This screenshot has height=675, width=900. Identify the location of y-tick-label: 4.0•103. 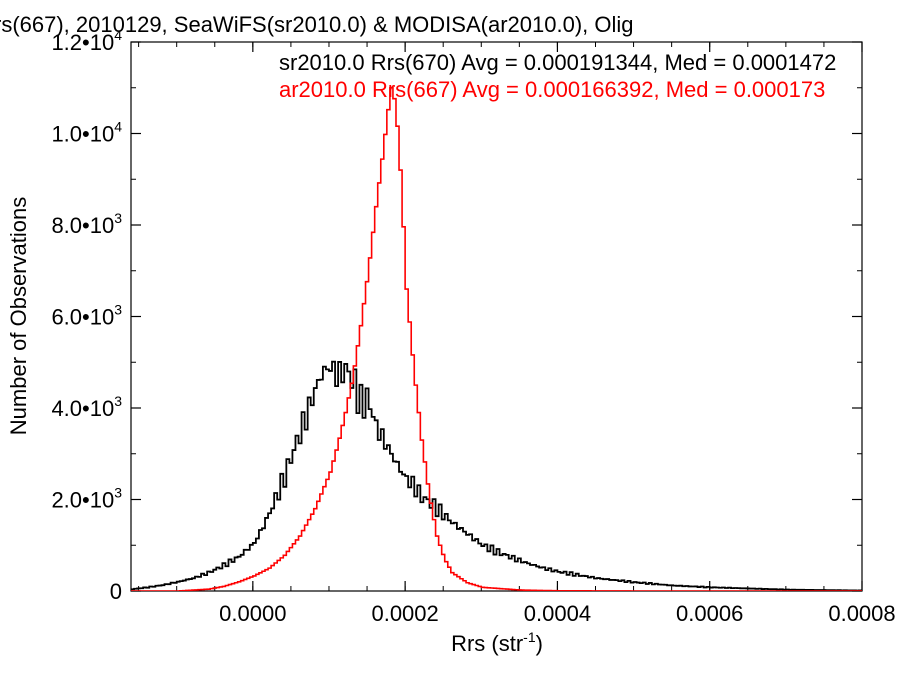
(86, 407).